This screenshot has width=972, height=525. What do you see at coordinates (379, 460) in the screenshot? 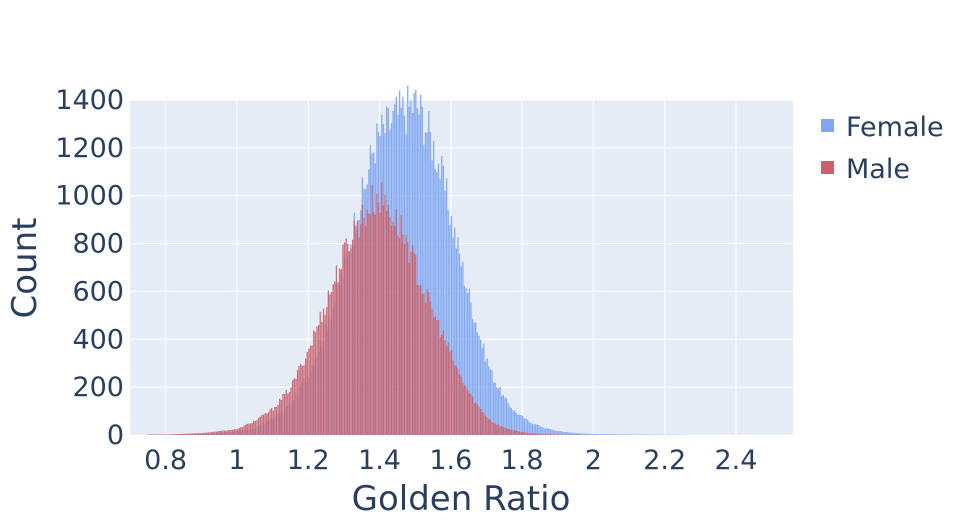
I see `x-tick-label: 1.4` at bounding box center [379, 460].